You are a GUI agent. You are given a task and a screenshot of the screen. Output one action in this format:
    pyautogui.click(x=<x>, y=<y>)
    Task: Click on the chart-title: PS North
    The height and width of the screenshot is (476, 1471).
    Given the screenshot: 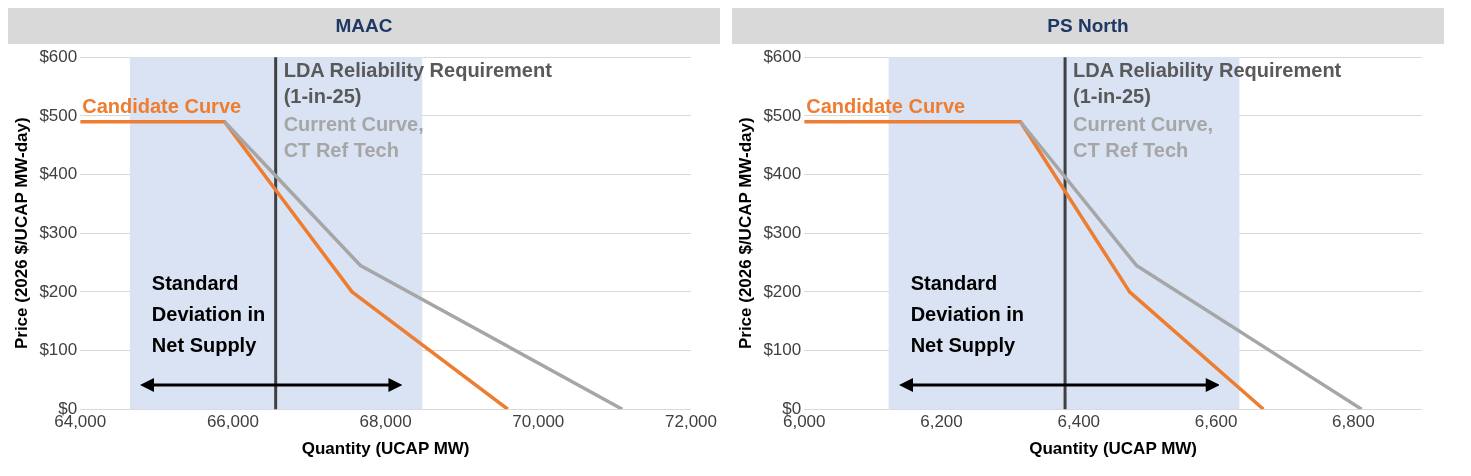 What is the action you would take?
    pyautogui.click(x=1088, y=26)
    